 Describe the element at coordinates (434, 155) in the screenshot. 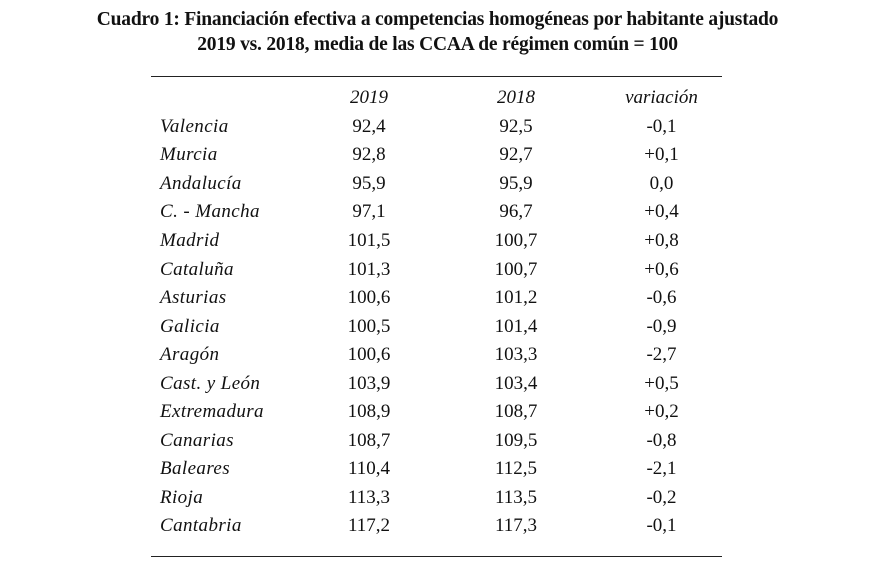

I see `table-row: Murcia 92,8 92,7 +0,1` at that location.